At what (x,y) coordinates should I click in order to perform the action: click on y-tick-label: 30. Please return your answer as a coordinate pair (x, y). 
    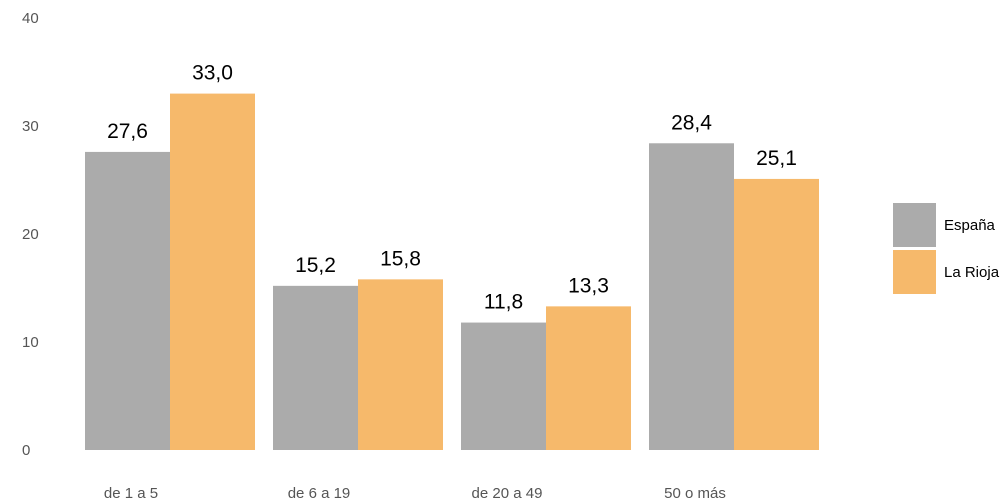
    Looking at the image, I should click on (30, 126).